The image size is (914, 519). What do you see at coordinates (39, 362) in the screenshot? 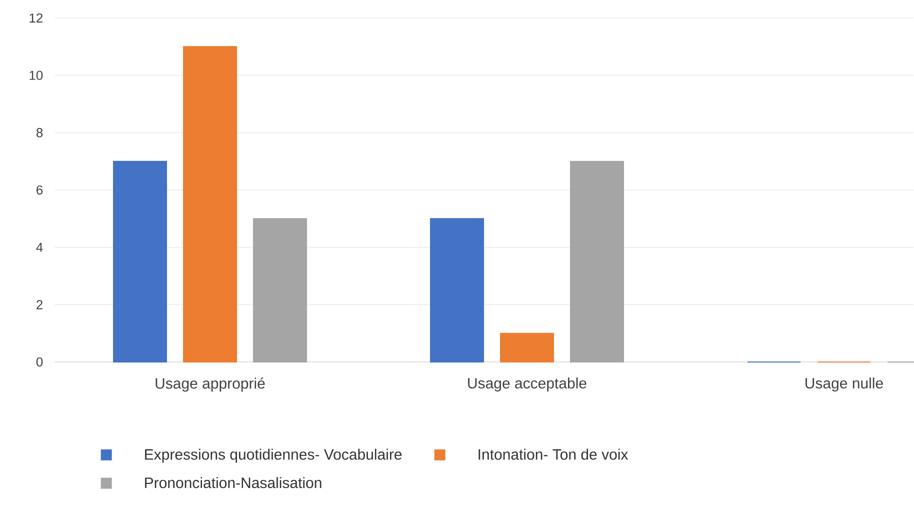
I see `y-tick-label: 0` at bounding box center [39, 362].